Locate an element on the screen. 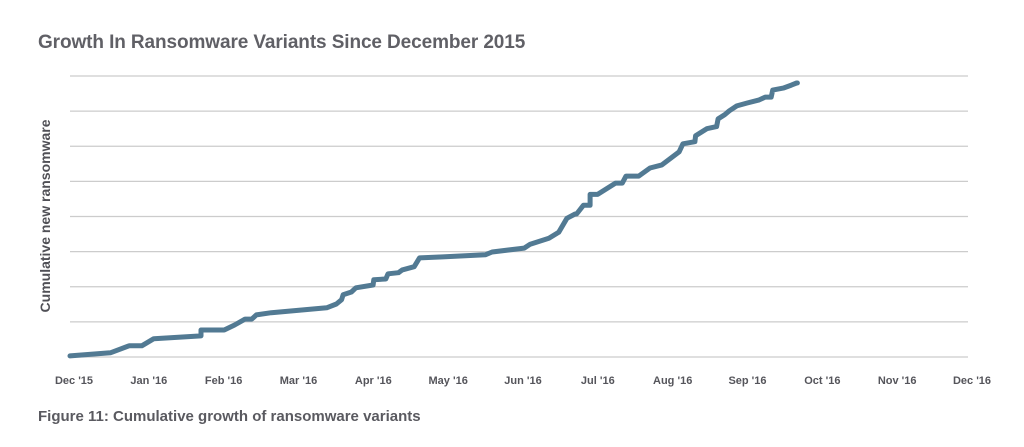  x-tick-label: Feb '16 is located at coordinates (223, 381).